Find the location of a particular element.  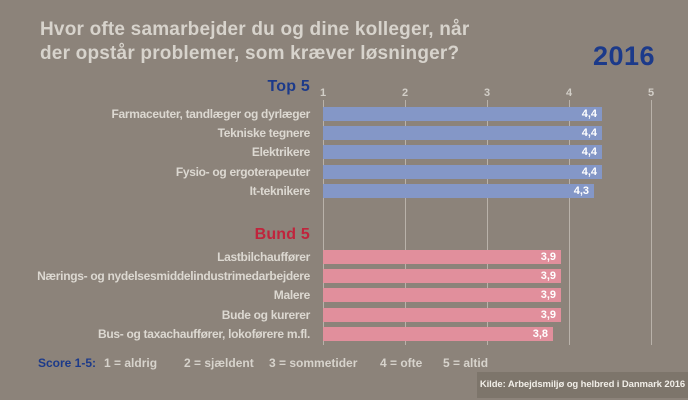

bar-label: Bus- og taxachauffører, lokoførere m.fl. is located at coordinates (203, 334).